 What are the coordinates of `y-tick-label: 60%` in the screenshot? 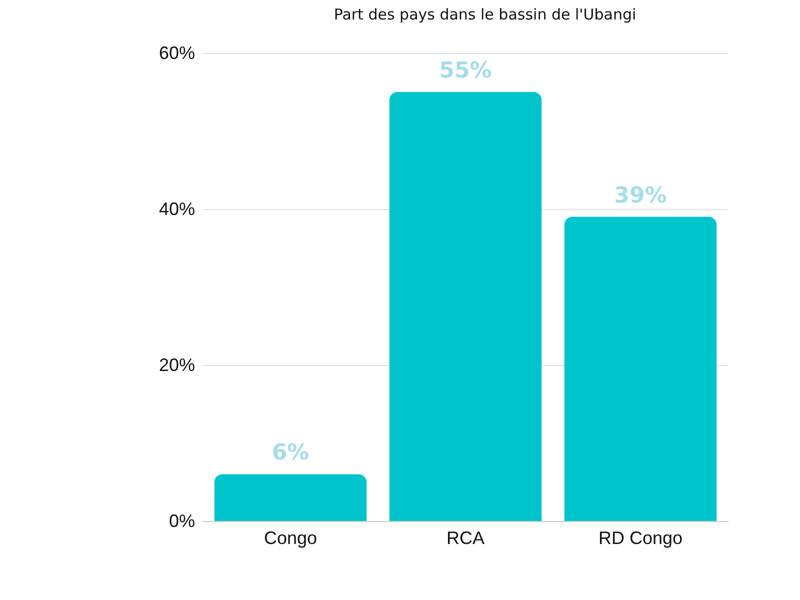 It's located at (176, 53).